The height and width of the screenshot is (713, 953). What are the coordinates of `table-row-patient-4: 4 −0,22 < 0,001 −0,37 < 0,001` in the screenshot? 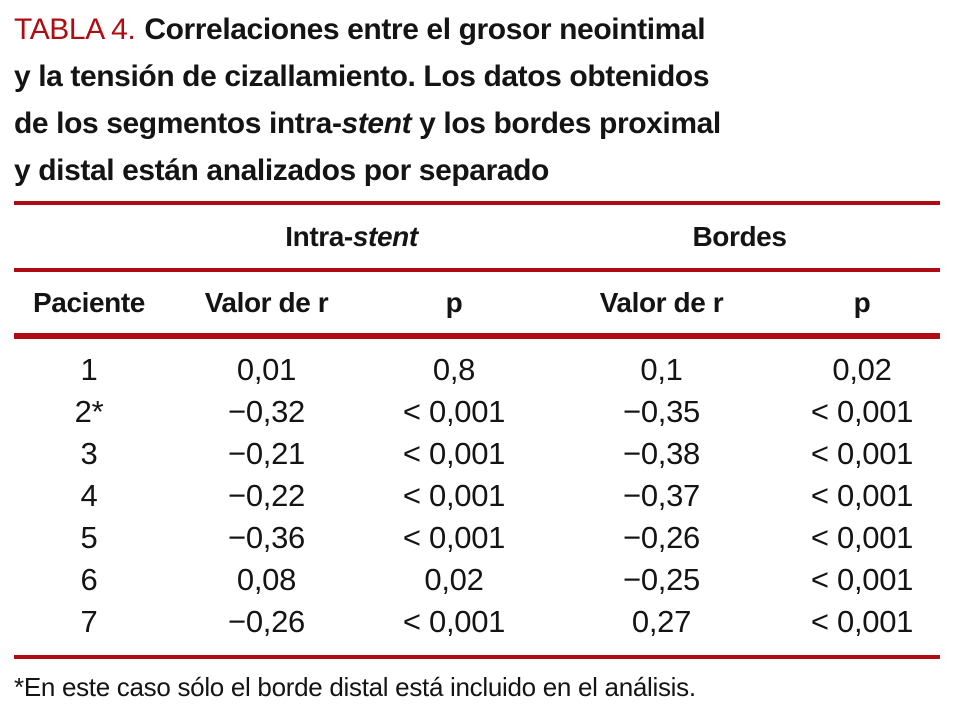 It's located at (477, 496).